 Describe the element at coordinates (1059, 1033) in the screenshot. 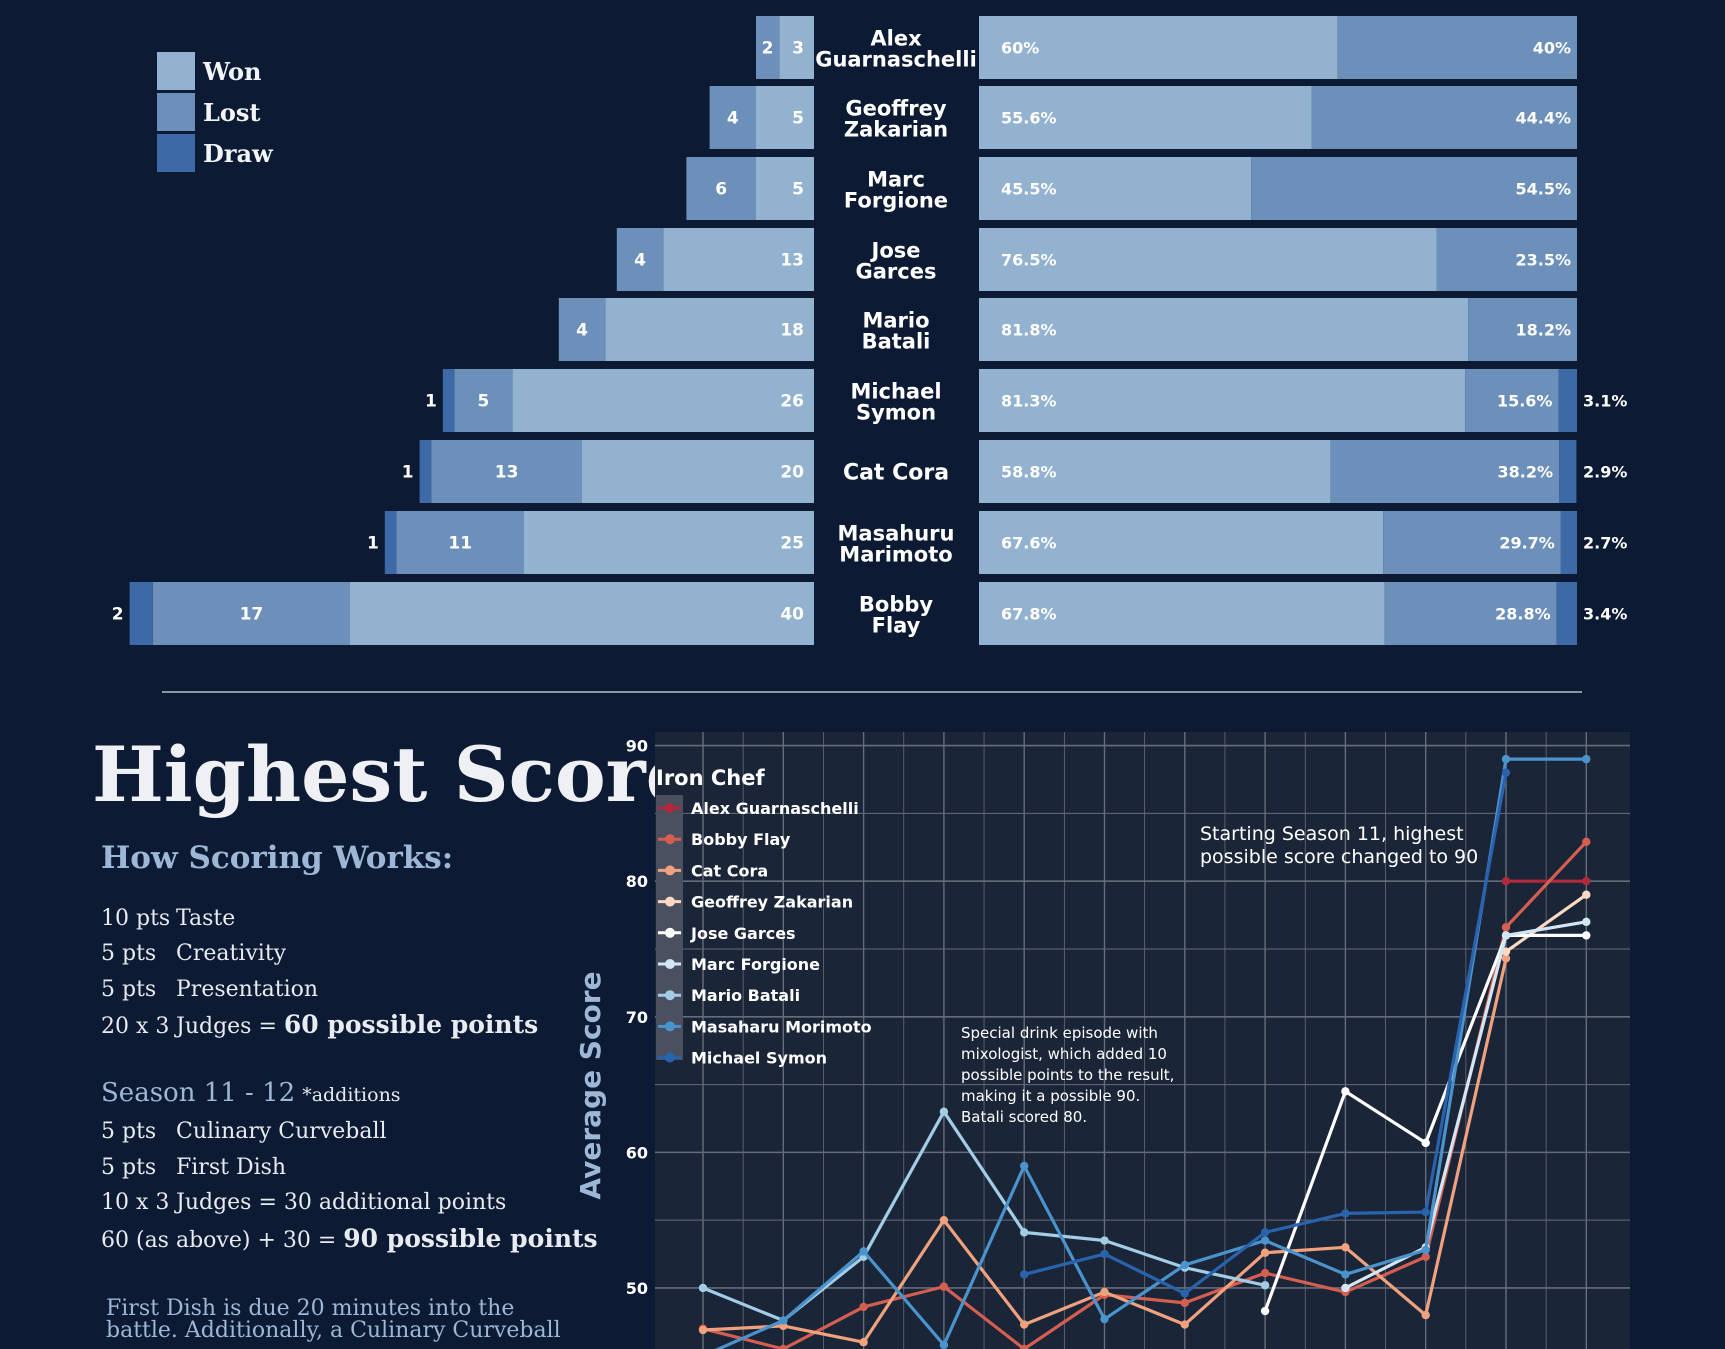

I see `annotation-drink-episode: Special drink episode with` at that location.